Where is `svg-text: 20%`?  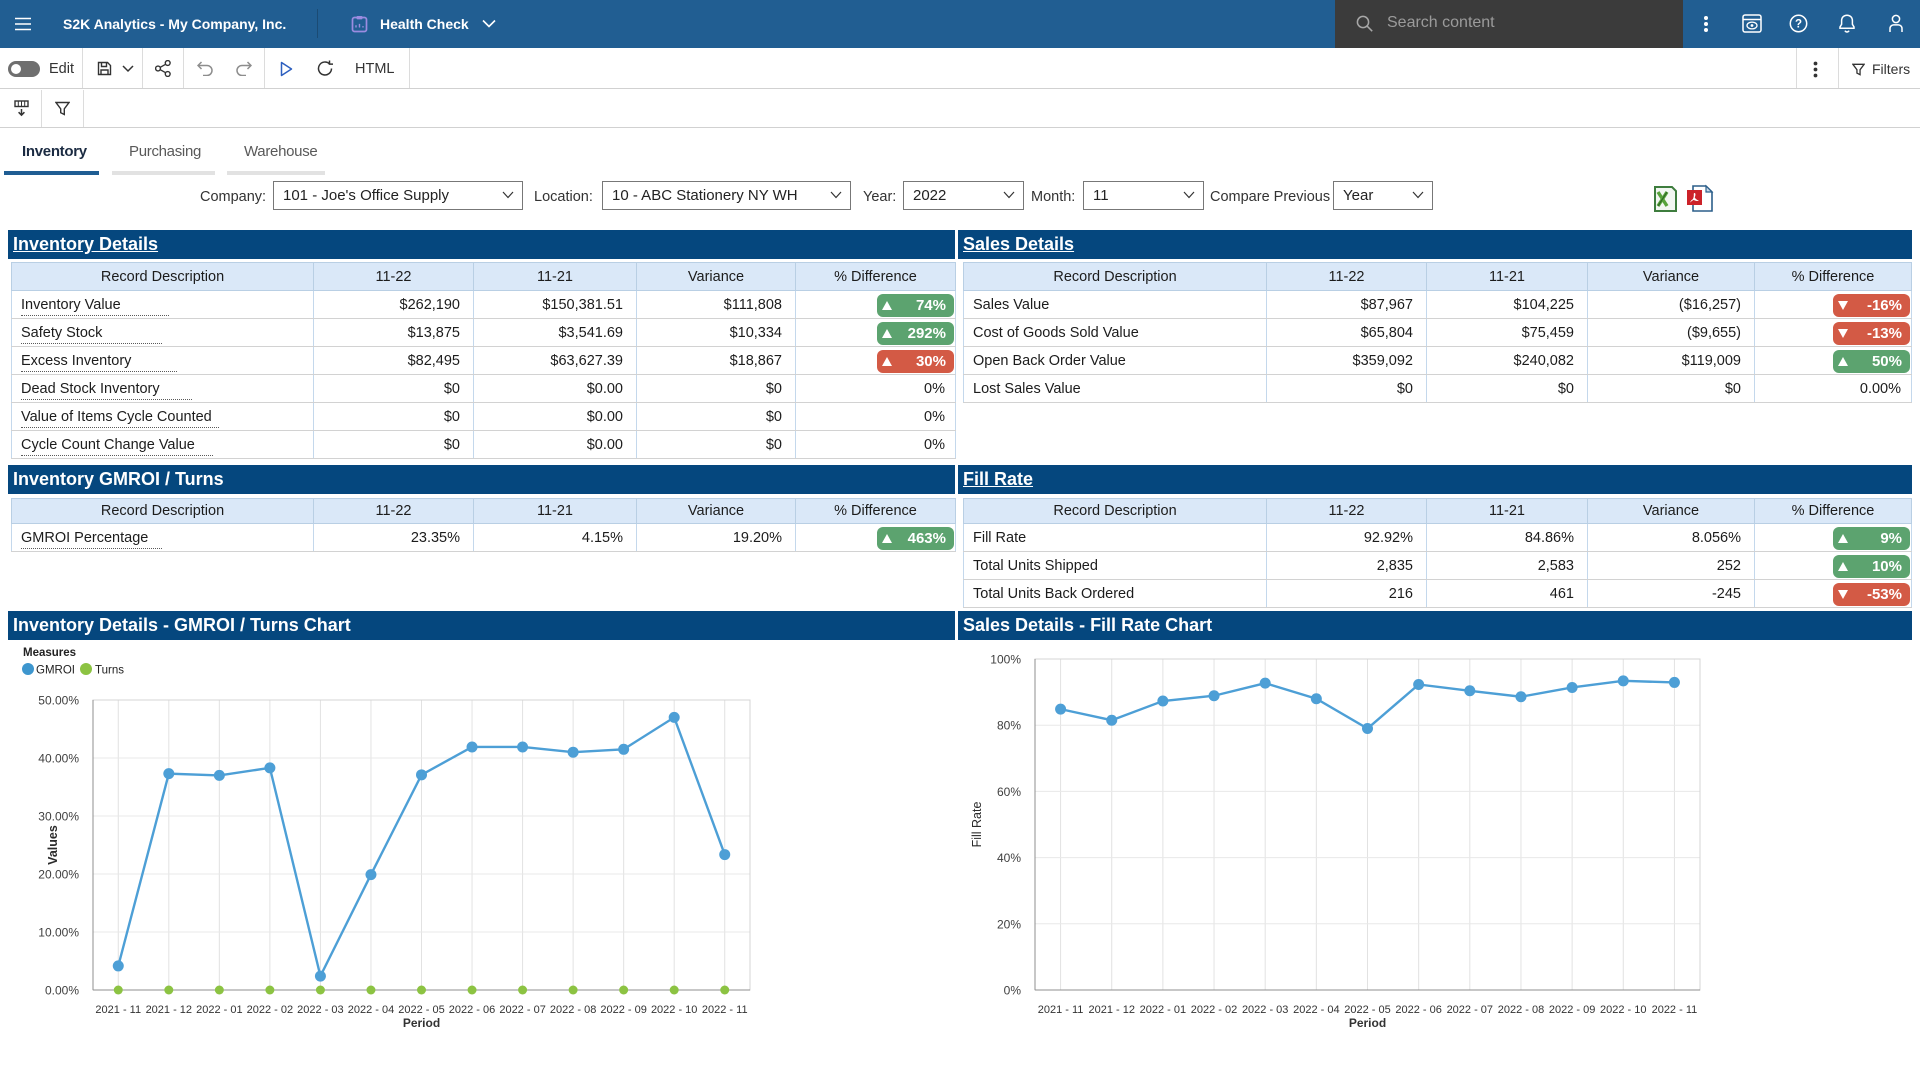
svg-text: 20% is located at coordinates (1009, 924).